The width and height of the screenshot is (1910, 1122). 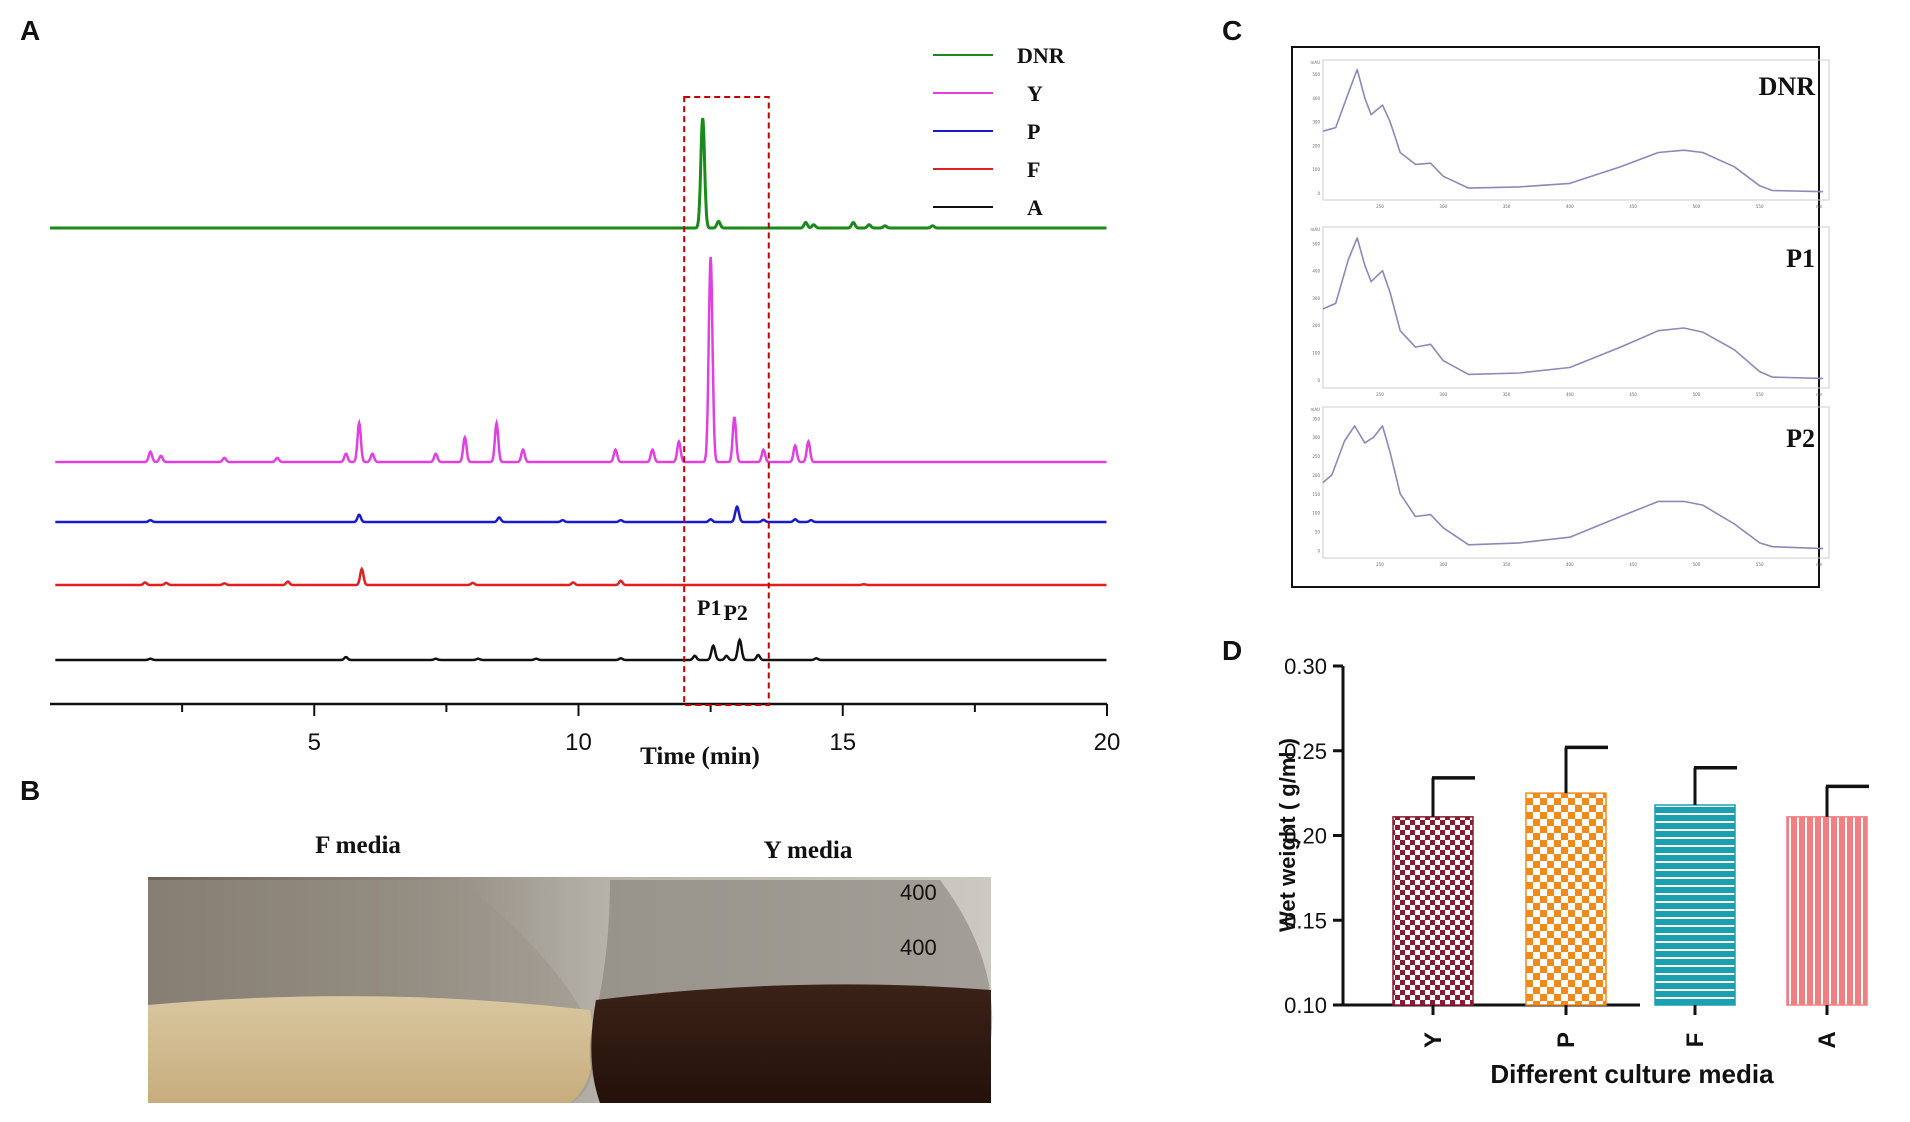 I want to click on y-tick-label: 0.20, so click(x=1305, y=836).